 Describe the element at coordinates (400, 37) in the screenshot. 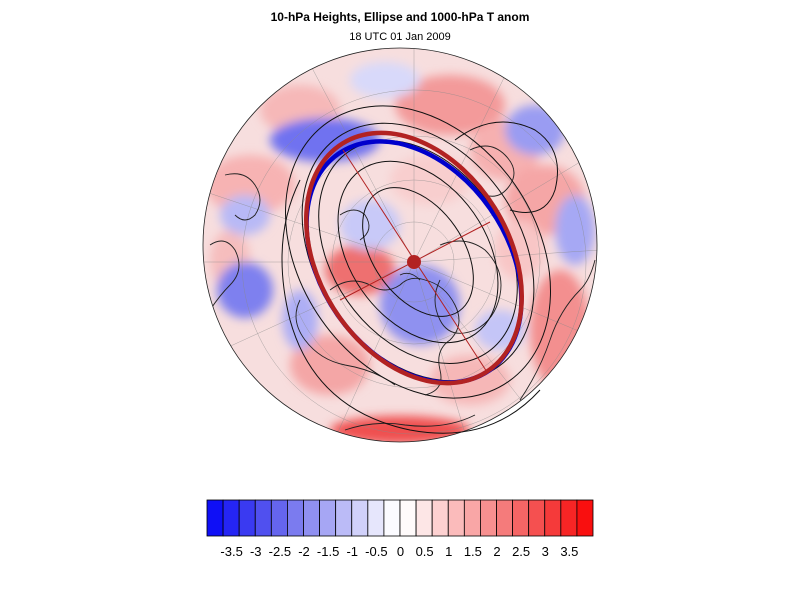

I see `chart-subtitle: 18 UTC 01 Jan 2009` at that location.